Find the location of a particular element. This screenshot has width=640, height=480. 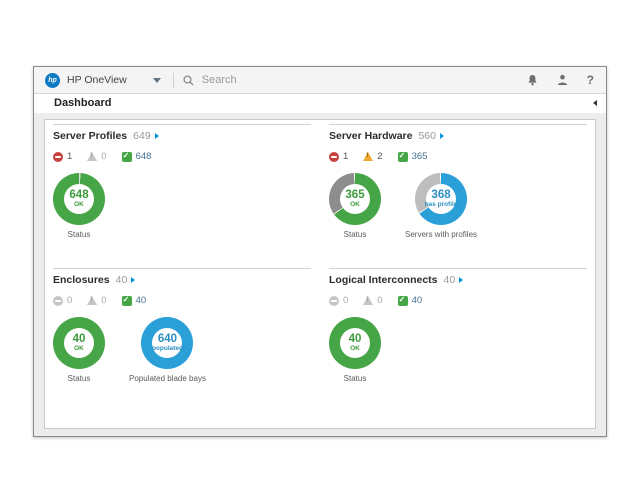

warning-count: 2 is located at coordinates (380, 156).